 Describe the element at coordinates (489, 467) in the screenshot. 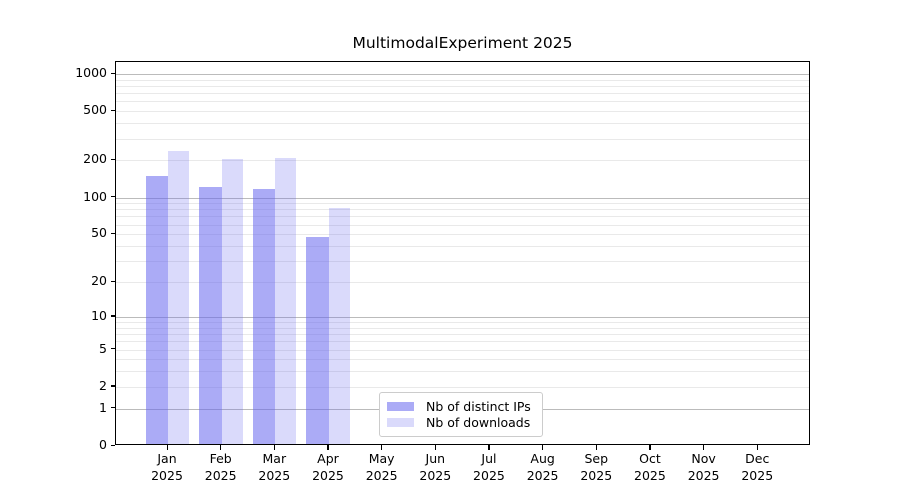

I see `x-tick-label-month: Jul 2025` at that location.